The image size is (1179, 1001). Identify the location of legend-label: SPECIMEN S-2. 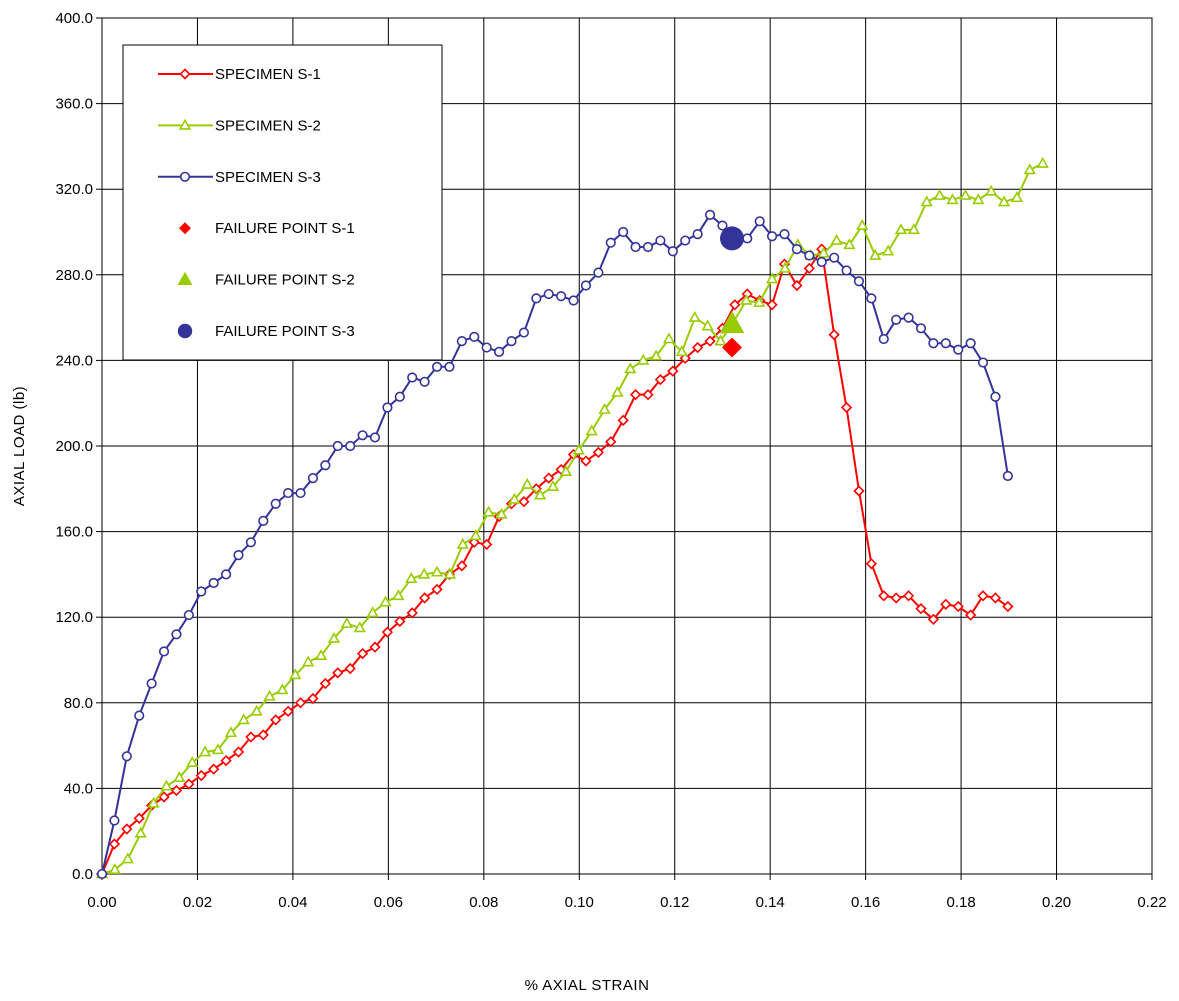
(268, 125).